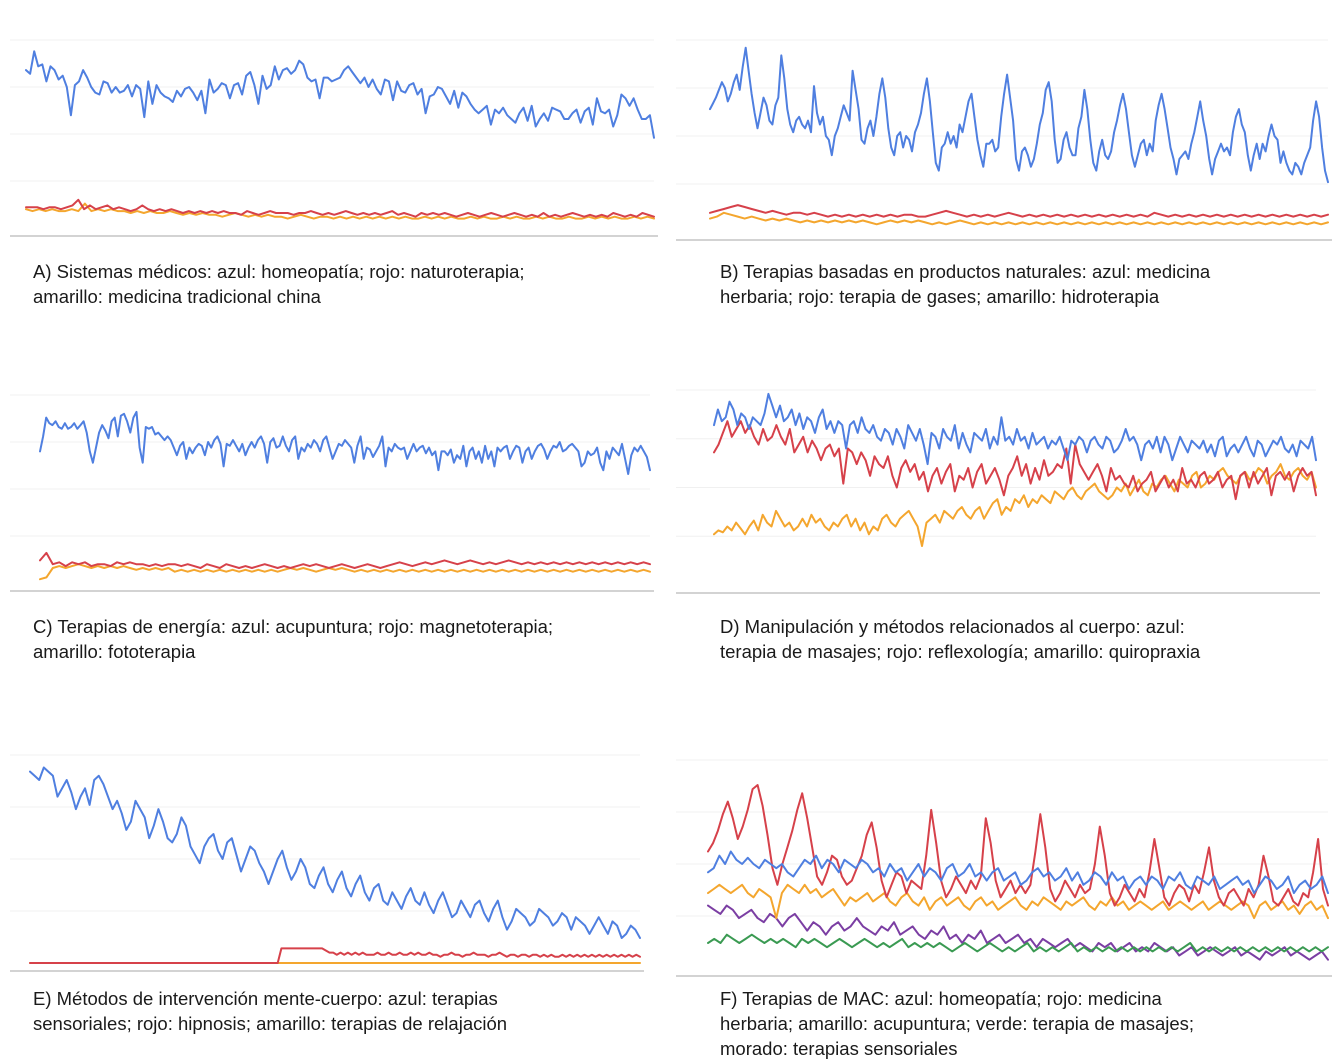  I want to click on series-line-red-f, so click(1018, 845).